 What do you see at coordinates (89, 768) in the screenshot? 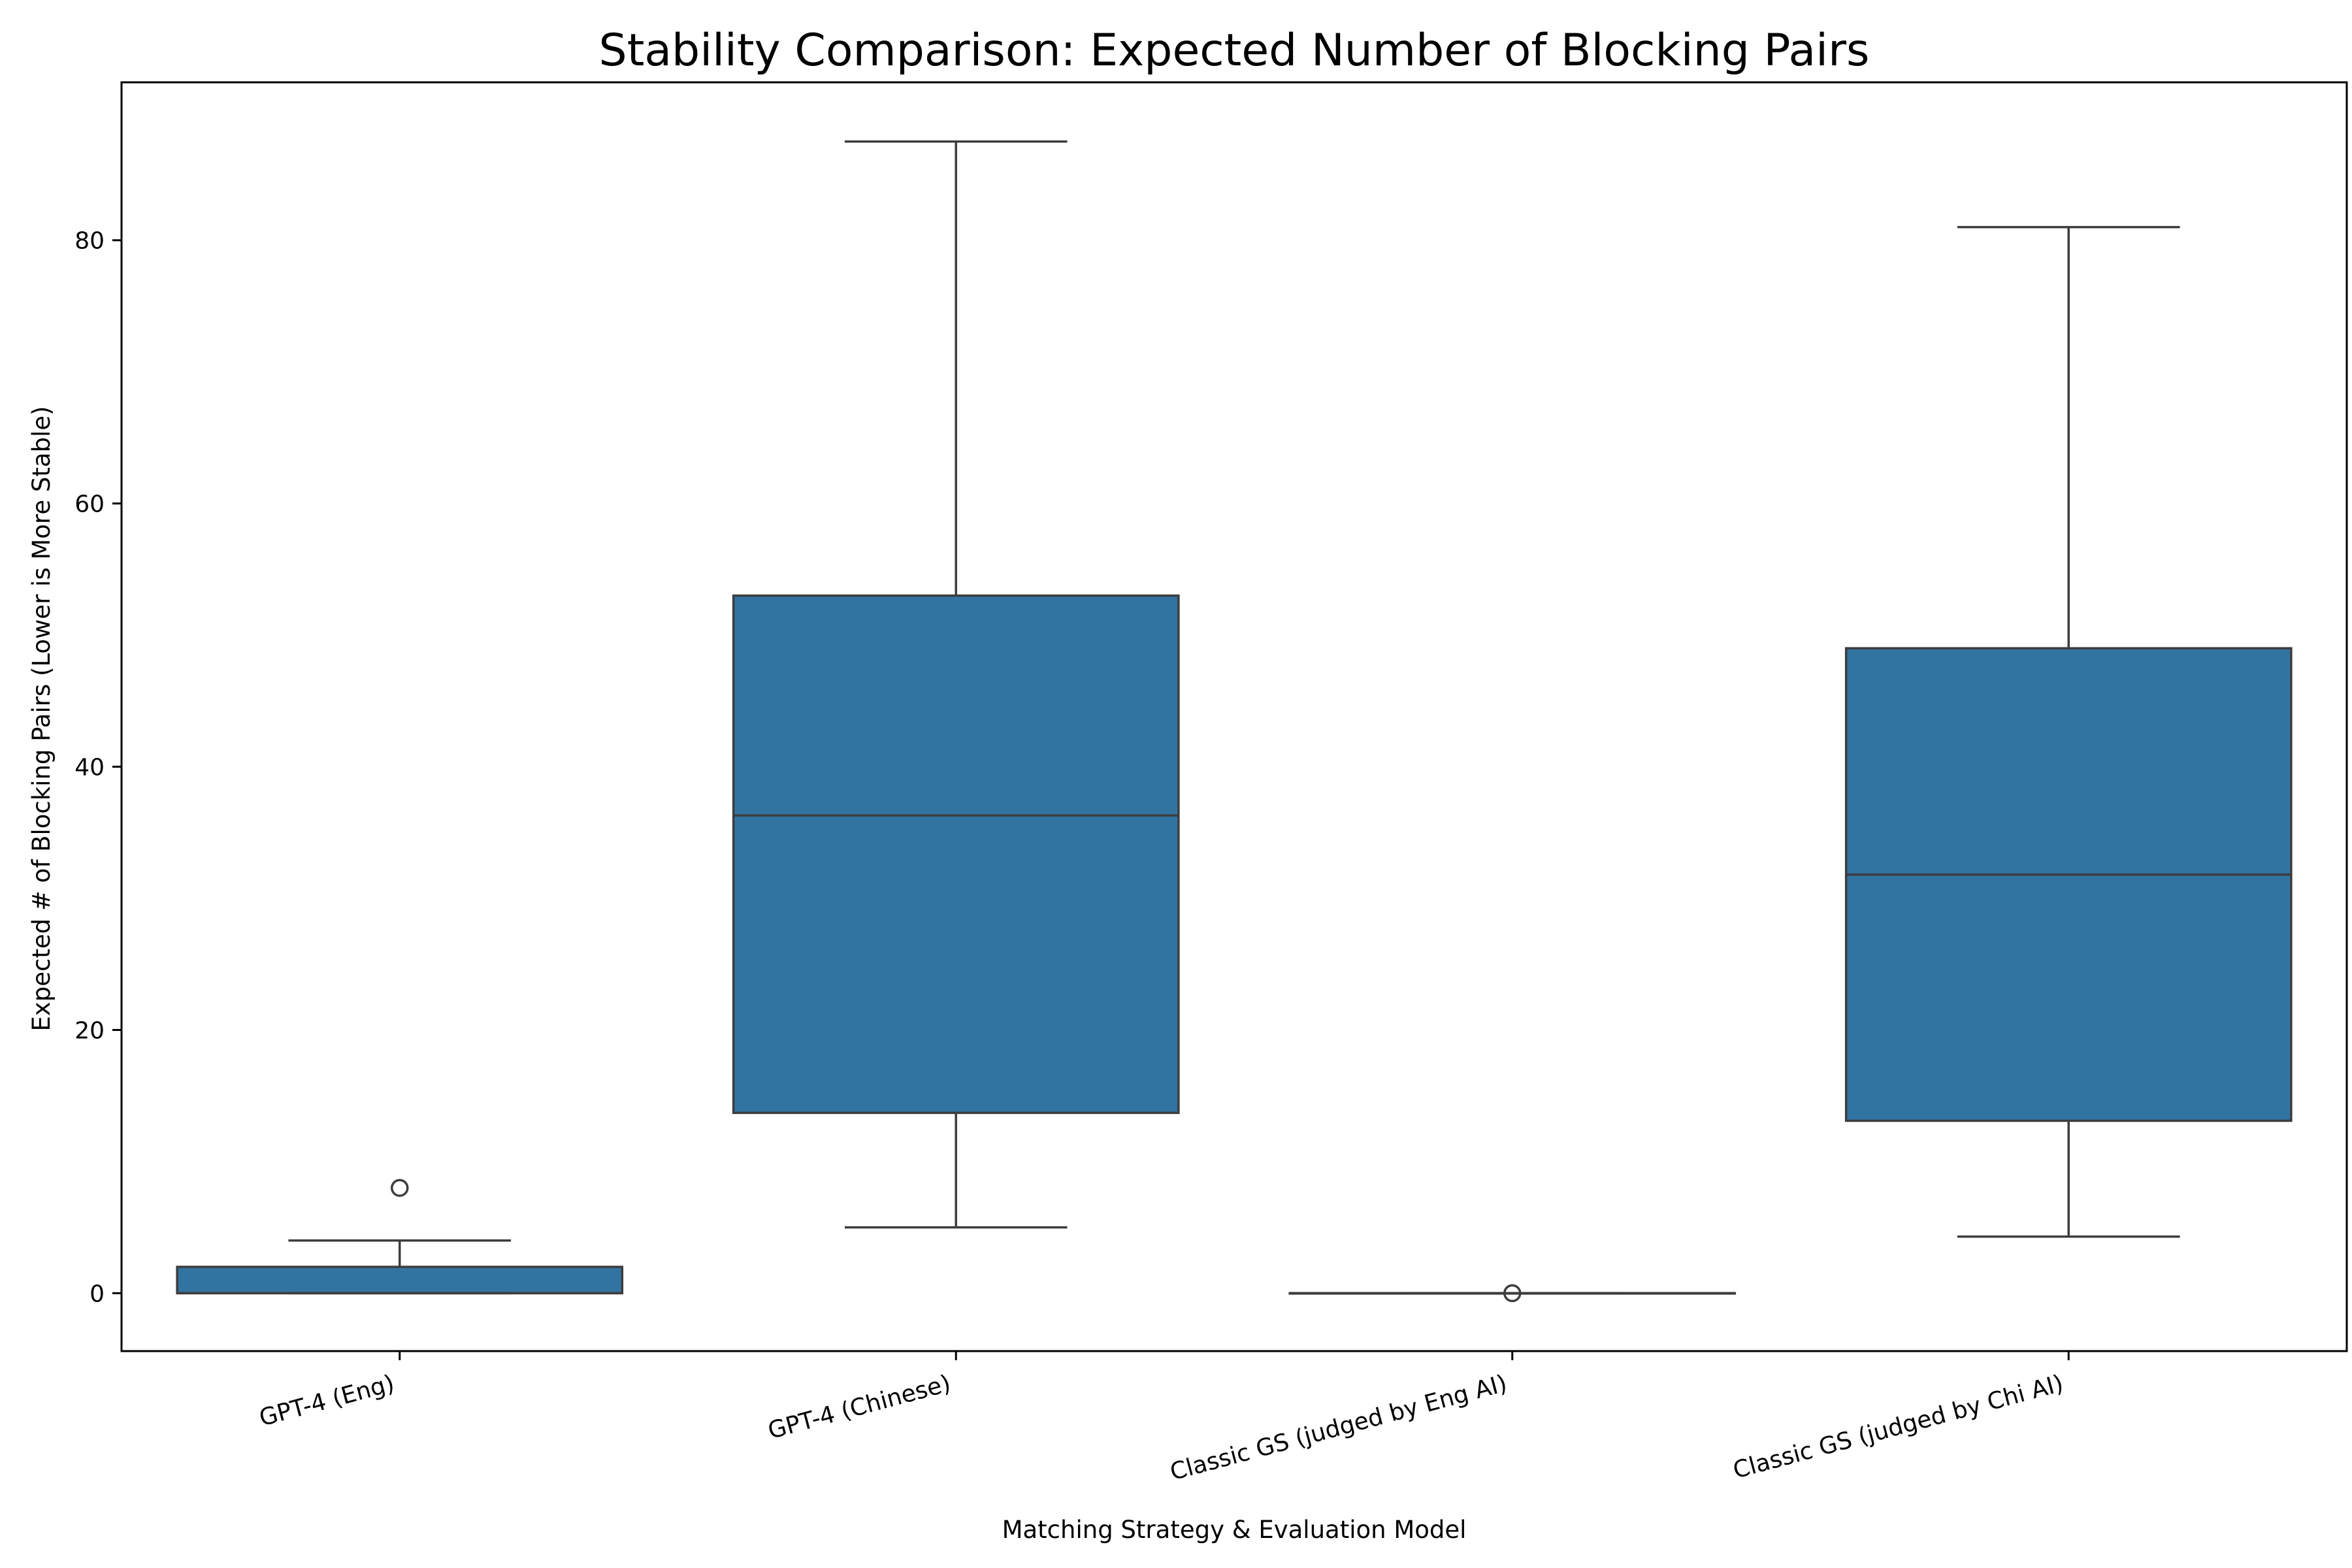
I see `y-tick-label: 40` at bounding box center [89, 768].